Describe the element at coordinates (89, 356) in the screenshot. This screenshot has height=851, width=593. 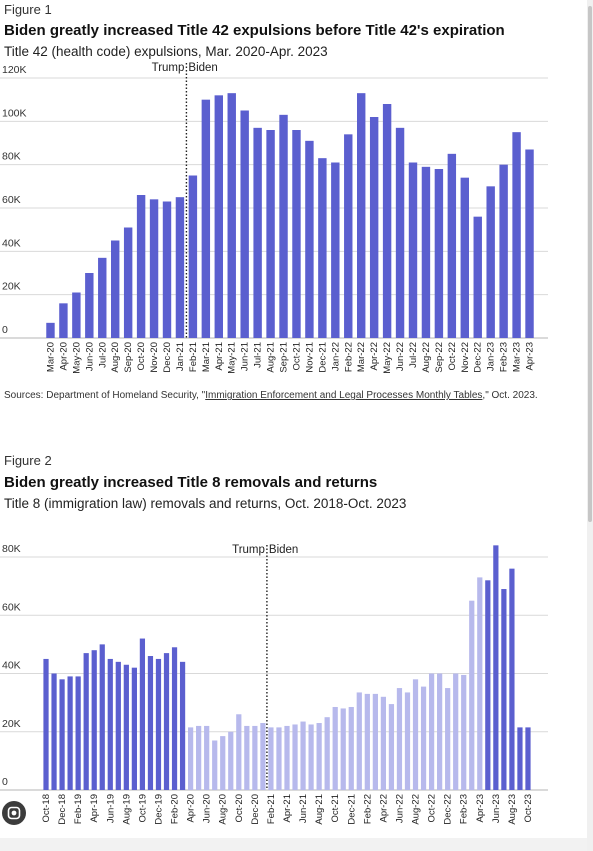
I see `x-tick-label: Jun-20` at that location.